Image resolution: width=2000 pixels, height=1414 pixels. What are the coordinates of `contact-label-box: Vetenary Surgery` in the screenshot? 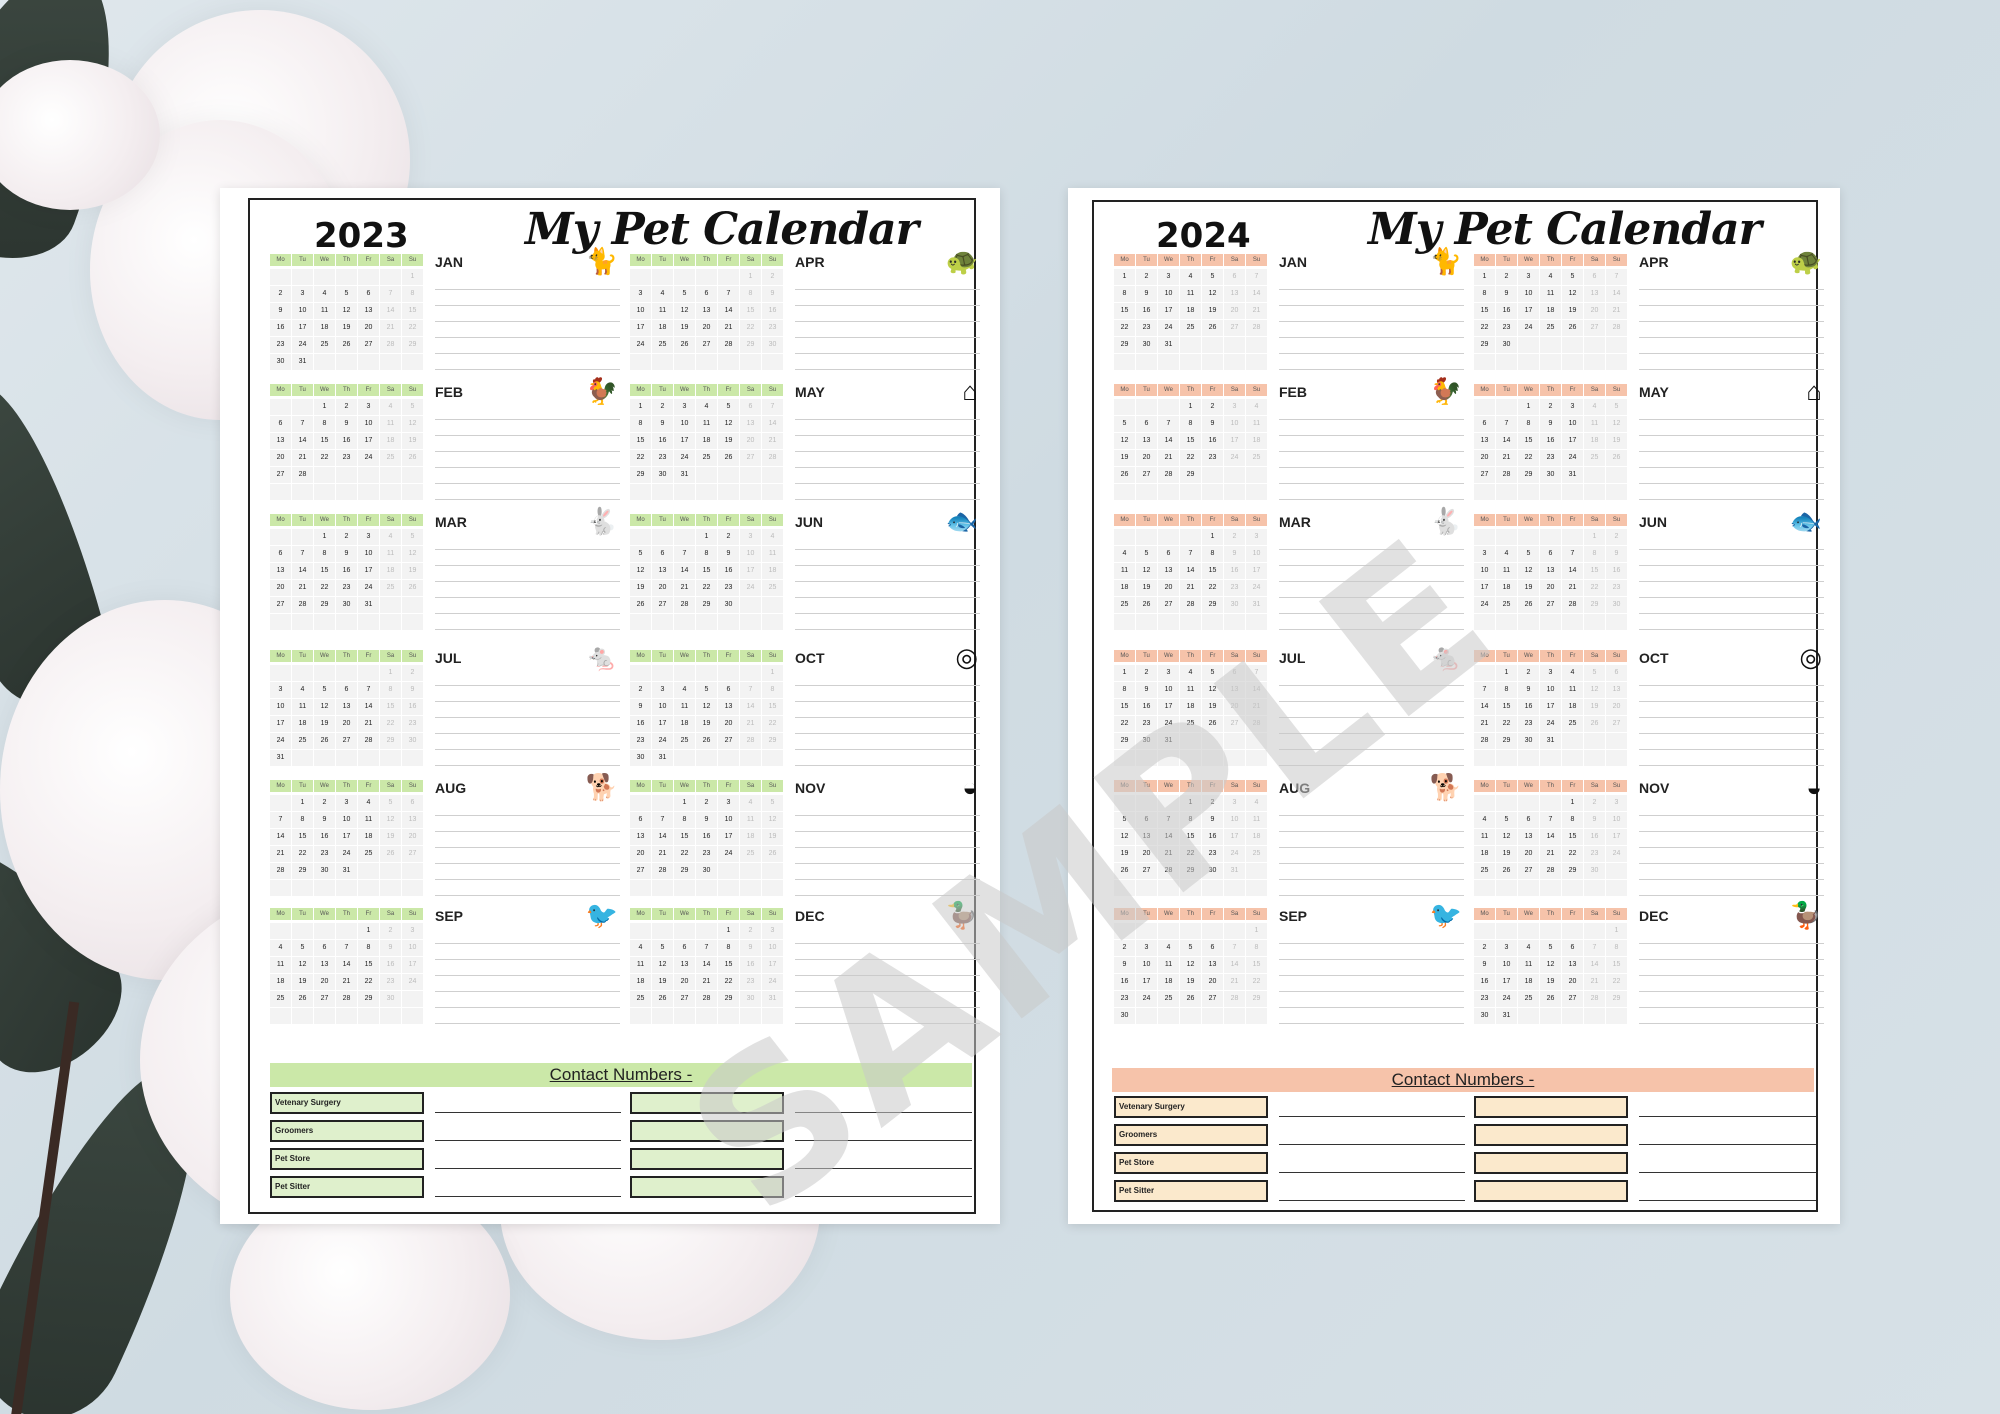 It's located at (1191, 1107).